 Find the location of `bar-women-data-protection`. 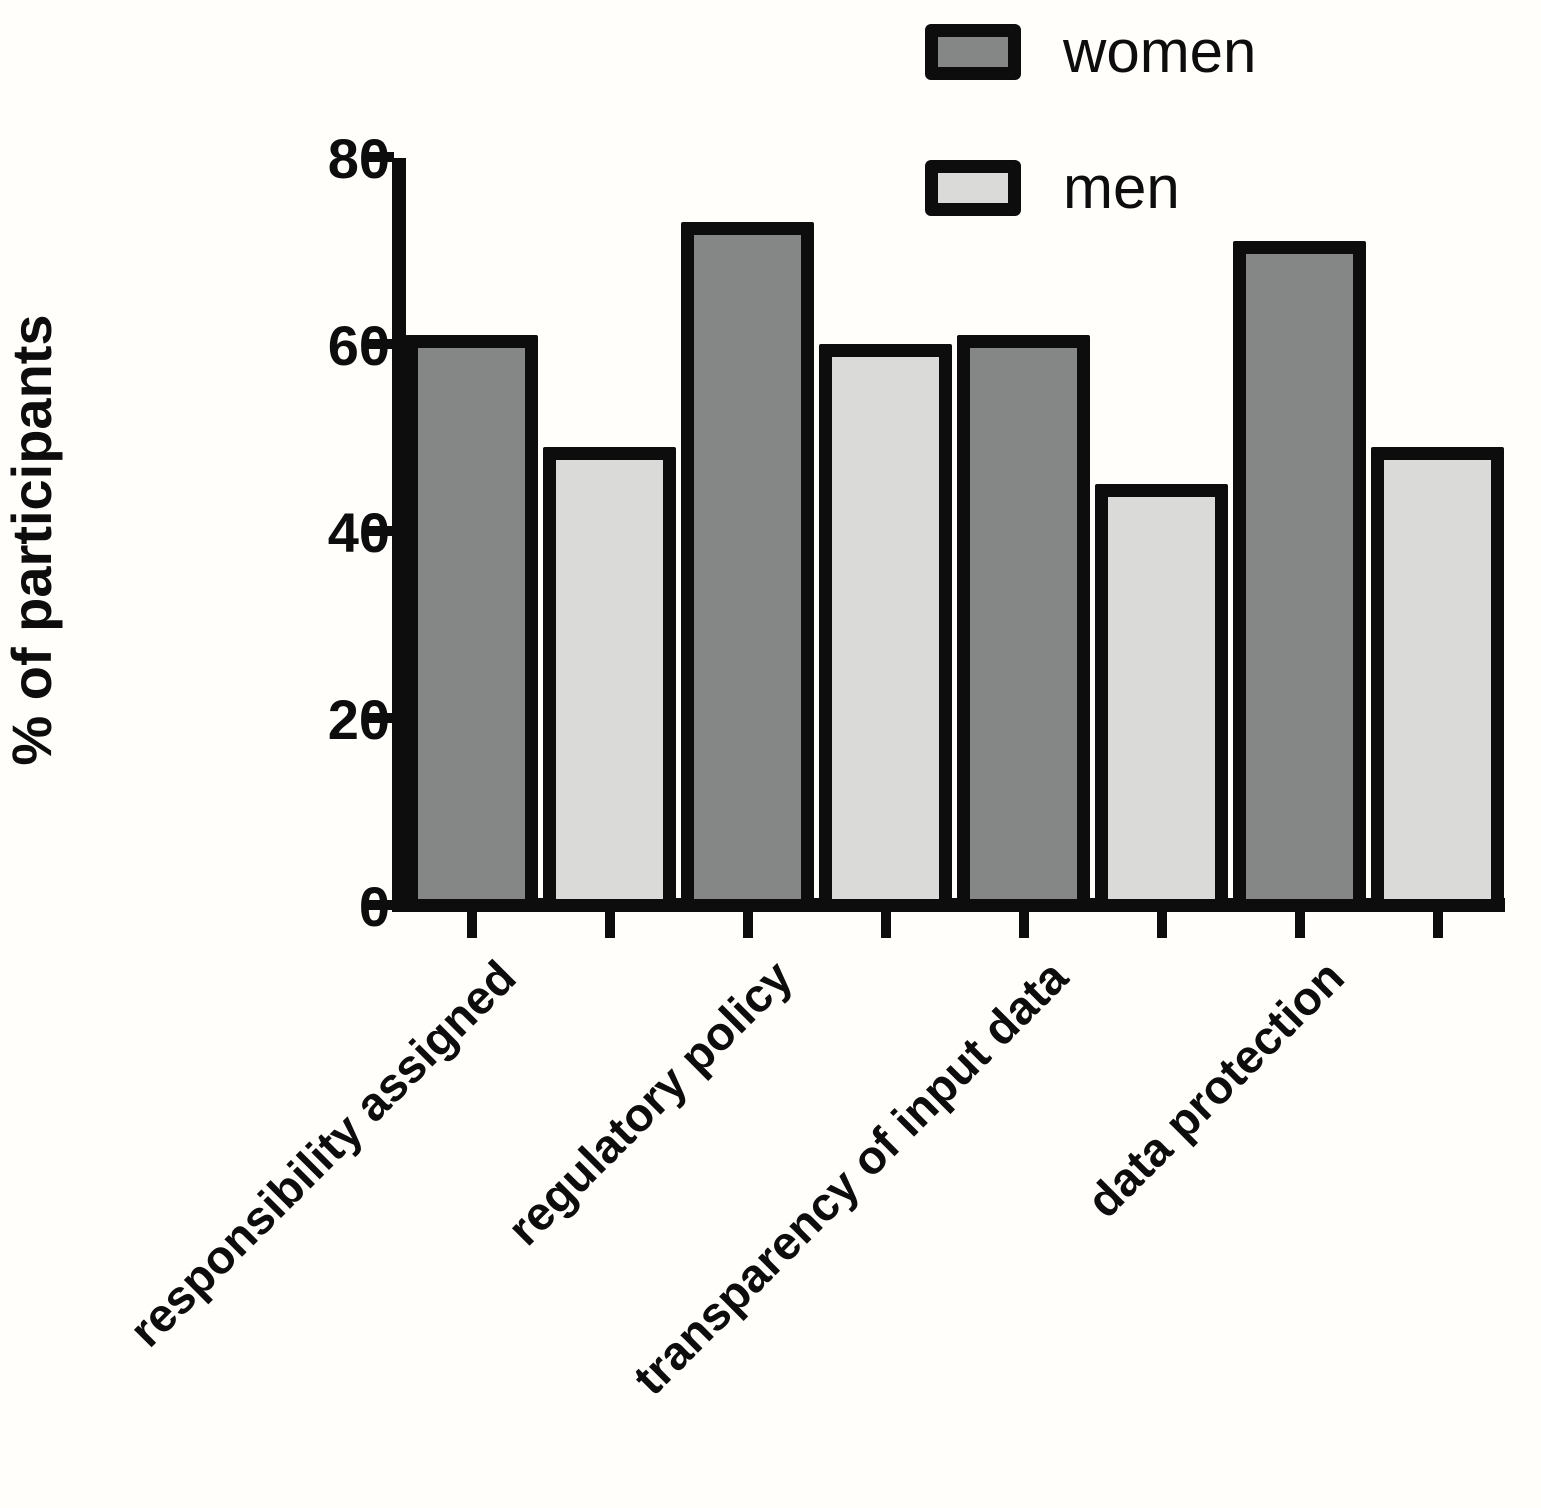

bar-women-data-protection is located at coordinates (1299, 576).